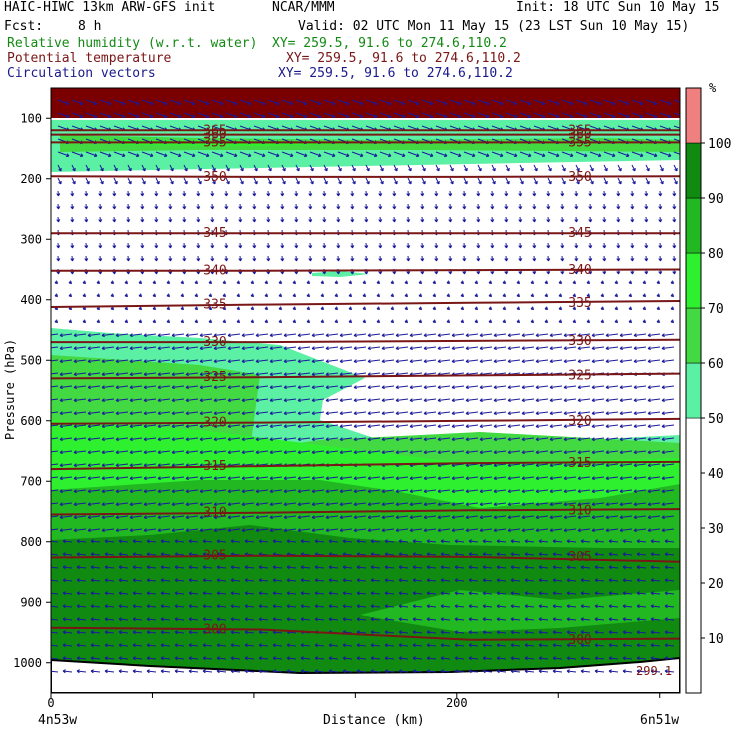 Image resolution: width=740 pixels, height=740 pixels. I want to click on field-rh-xy: XY= 259.5, 91.6 to 274.6,110.2, so click(389, 43).